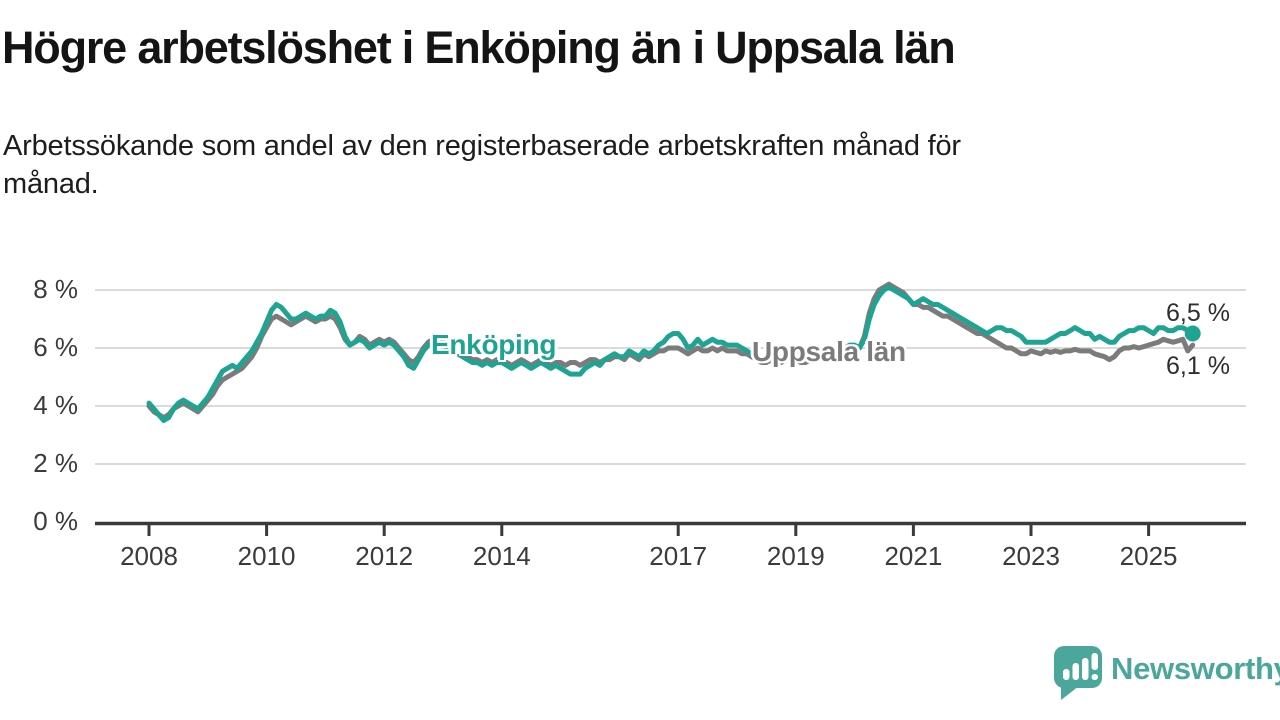  Describe the element at coordinates (501, 556) in the screenshot. I see `x-tick-label: 2014` at that location.